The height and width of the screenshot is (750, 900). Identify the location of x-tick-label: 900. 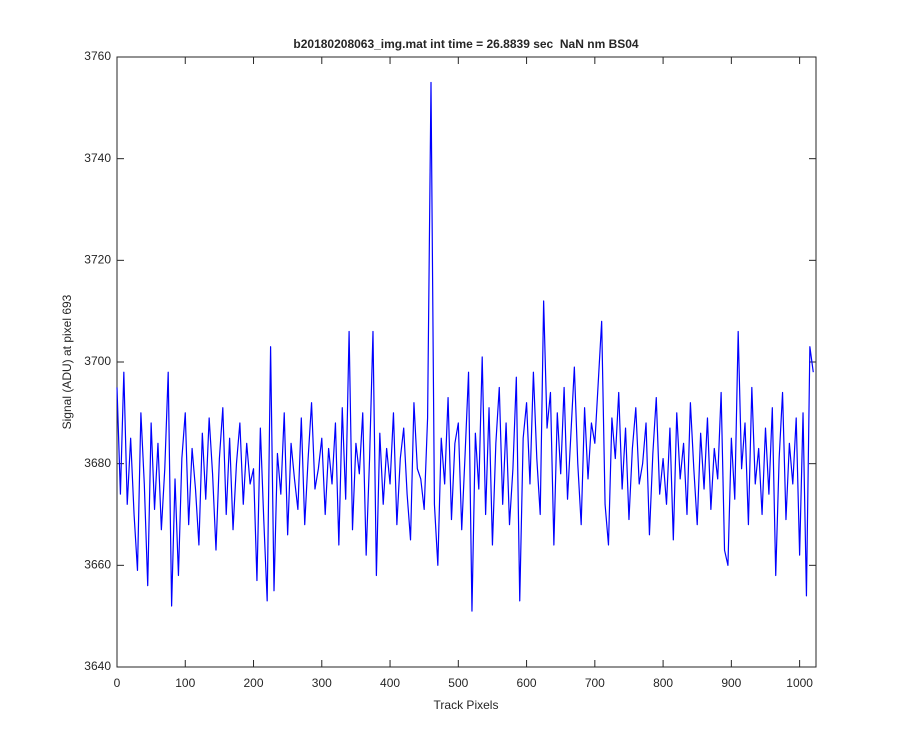
(731, 683).